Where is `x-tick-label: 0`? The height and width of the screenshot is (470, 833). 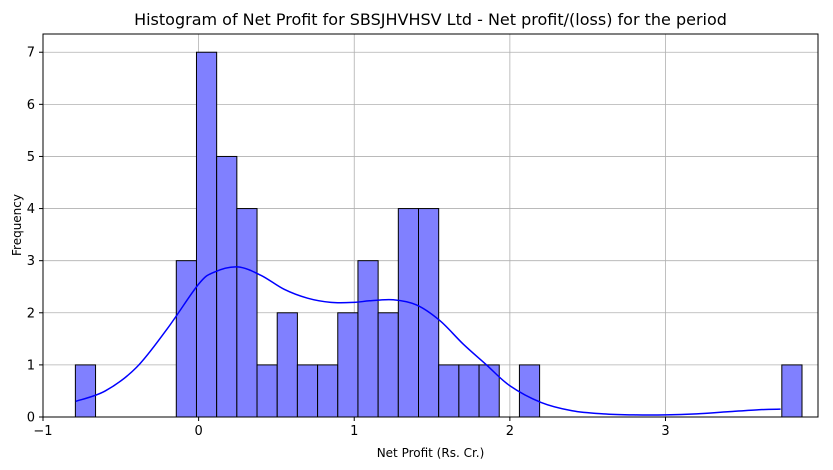 x-tick-label: 0 is located at coordinates (198, 431).